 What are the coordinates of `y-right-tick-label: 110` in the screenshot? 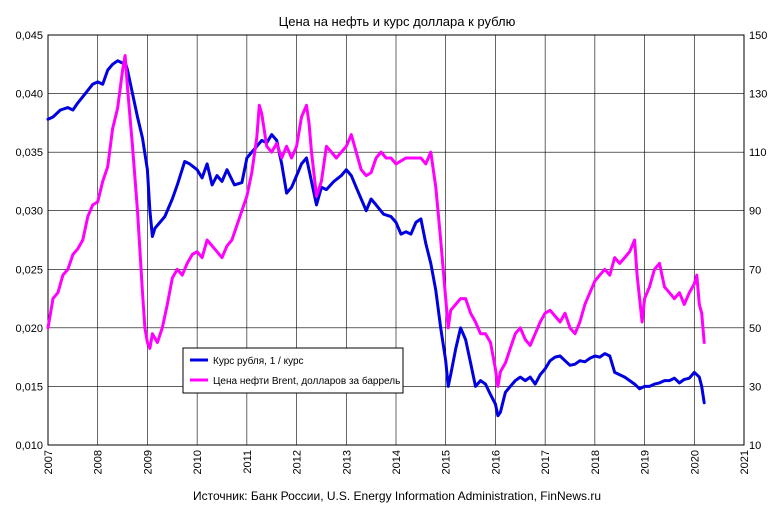 It's located at (758, 153).